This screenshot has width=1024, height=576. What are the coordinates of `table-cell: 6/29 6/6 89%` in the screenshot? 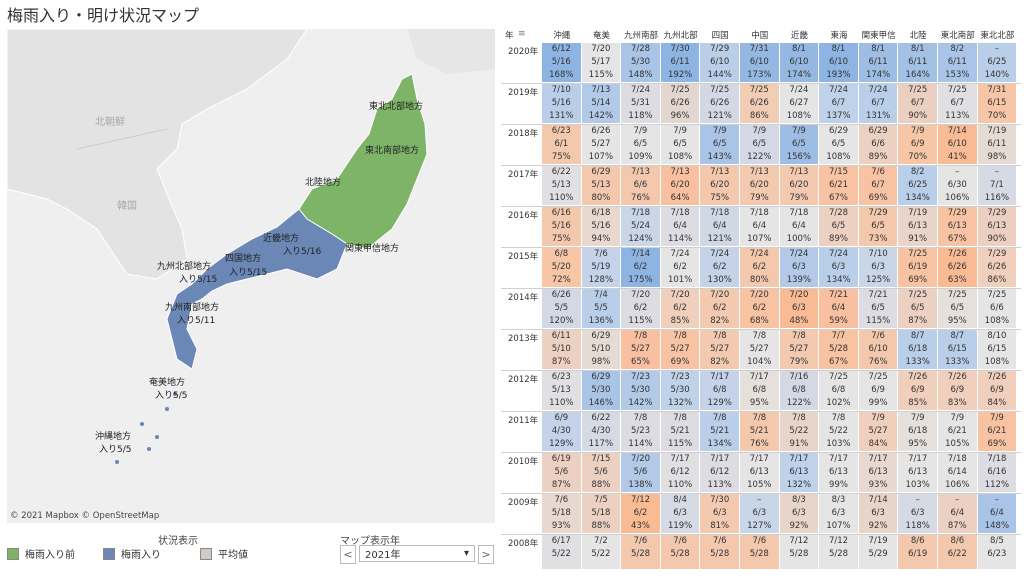 It's located at (878, 145).